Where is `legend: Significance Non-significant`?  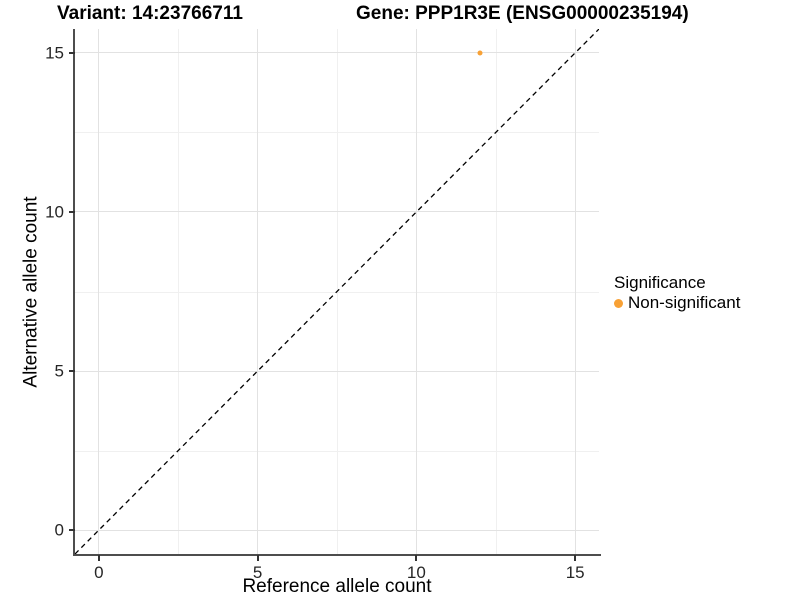
legend: Significance Non-significant is located at coordinates (677, 293).